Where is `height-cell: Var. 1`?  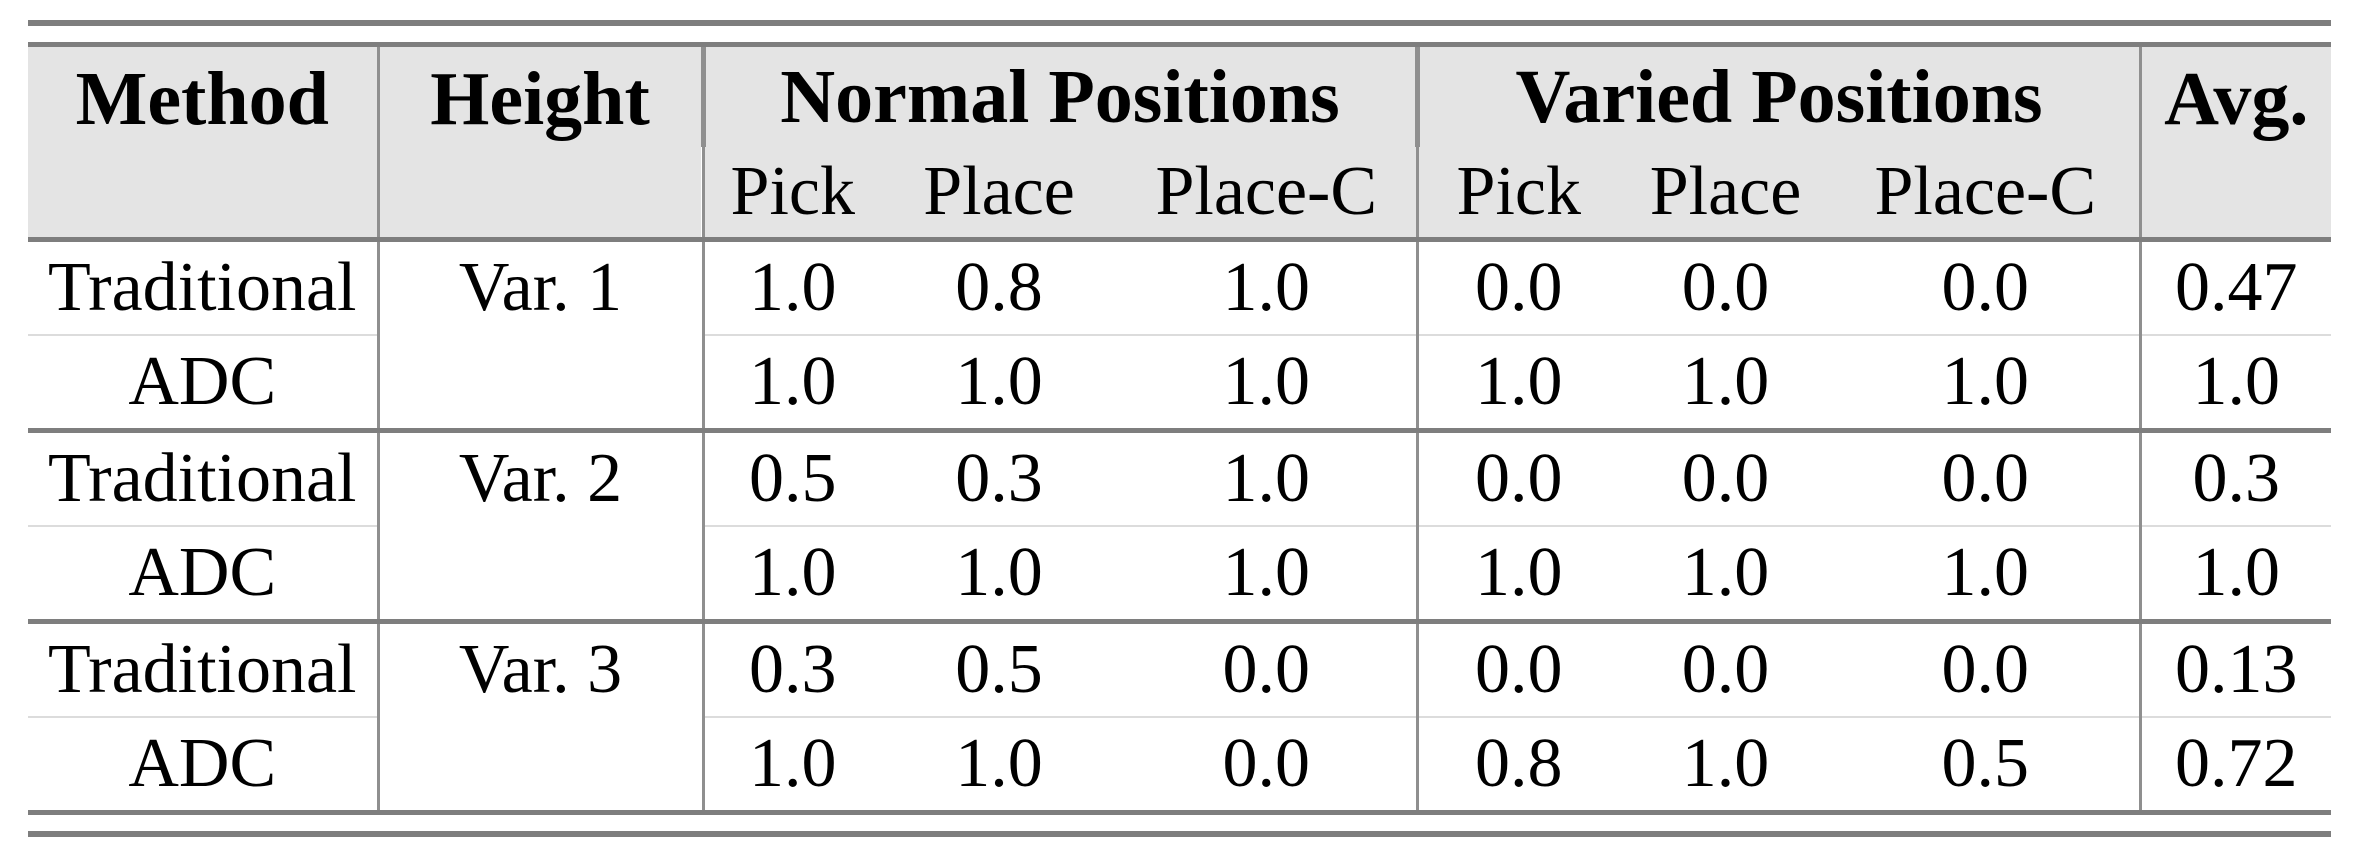
height-cell: Var. 1 is located at coordinates (539, 334).